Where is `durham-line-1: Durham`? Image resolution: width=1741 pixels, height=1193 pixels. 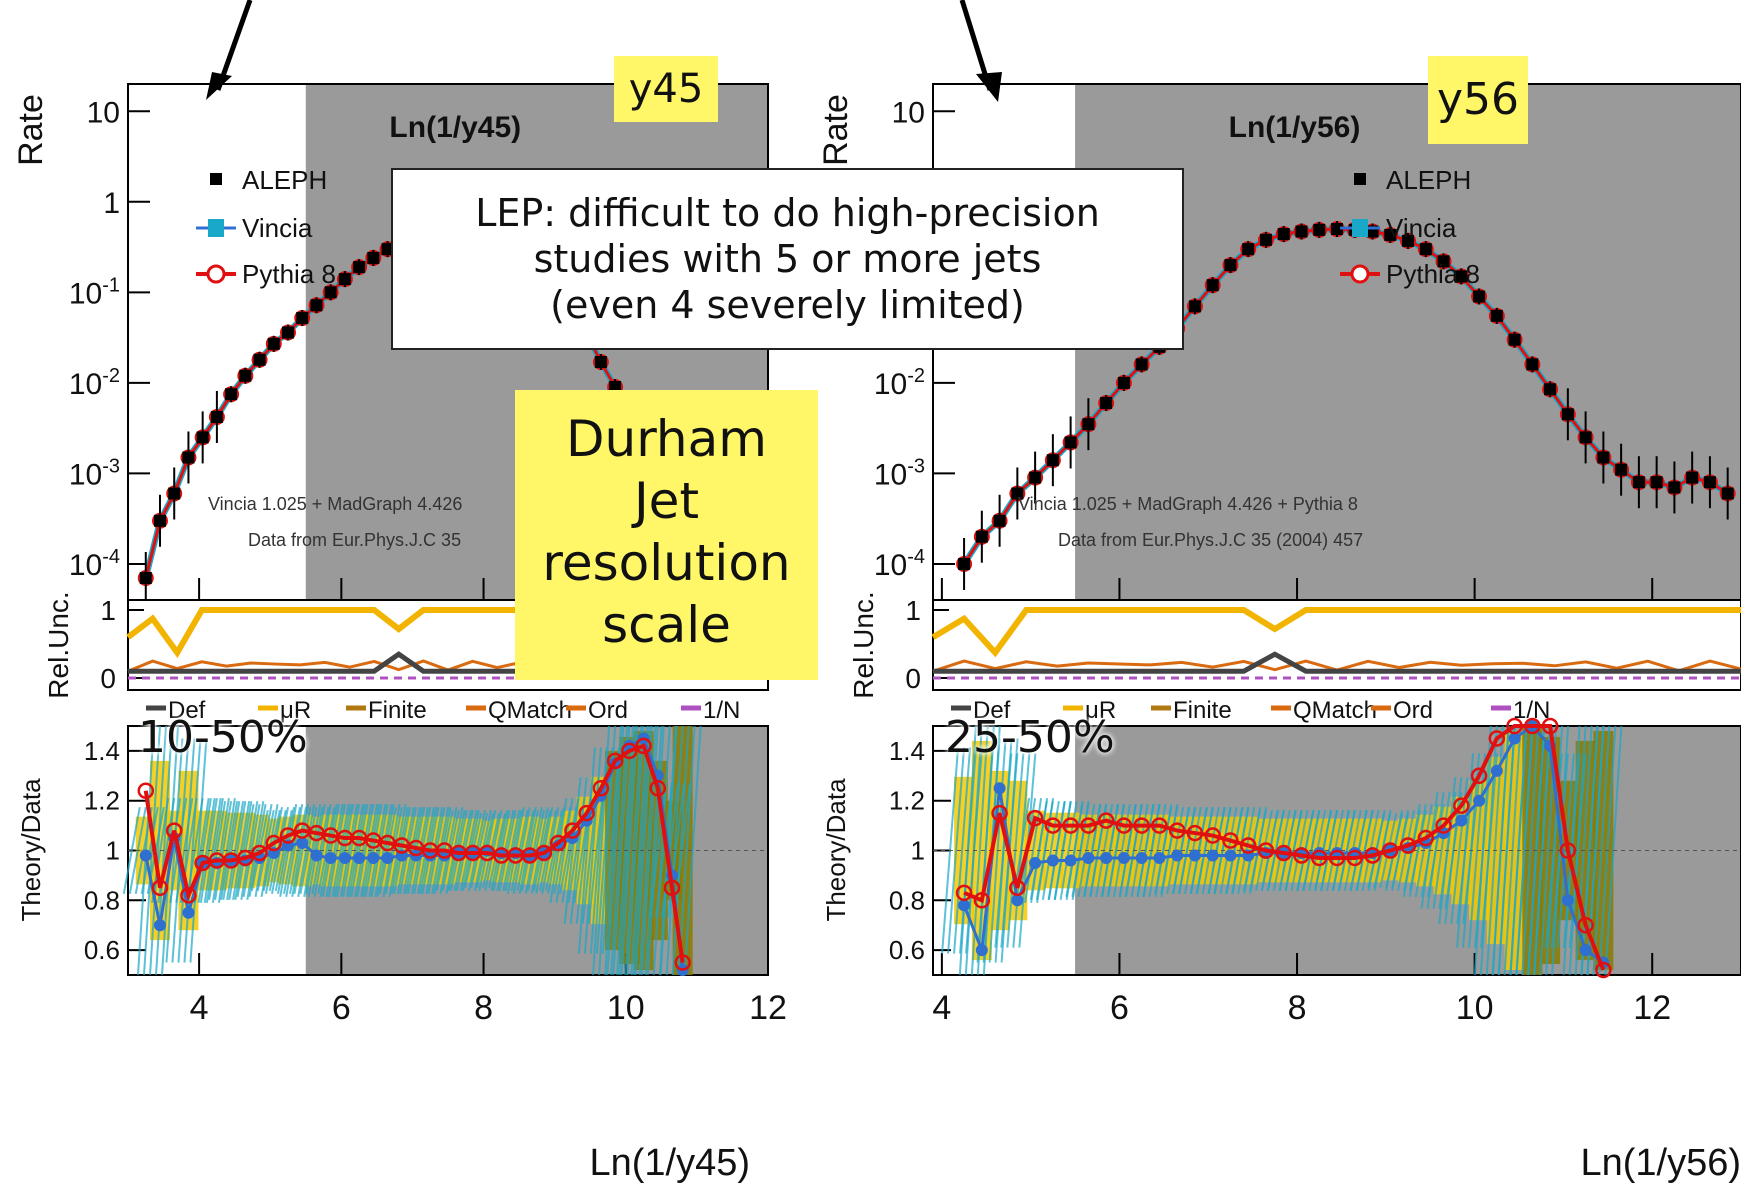
durham-line-1: Durham is located at coordinates (666, 439).